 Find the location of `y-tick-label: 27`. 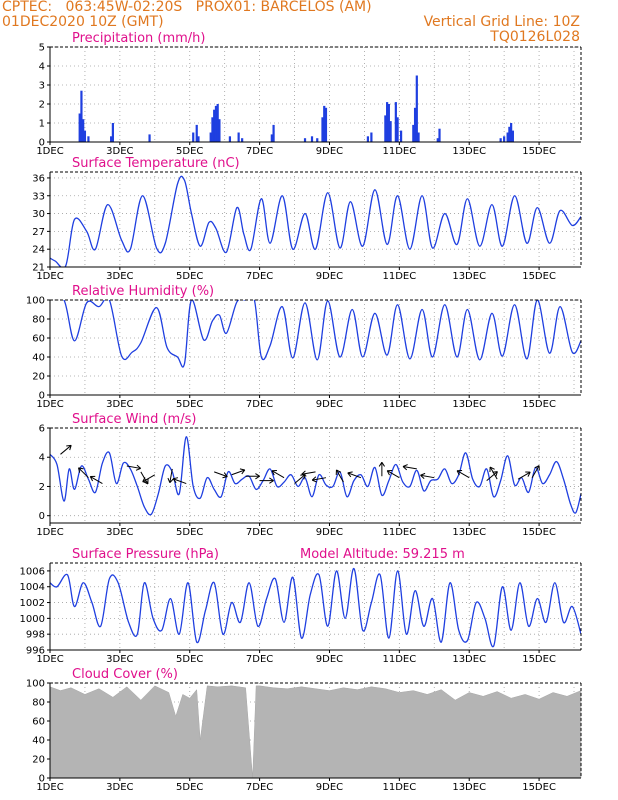

y-tick-label: 27 is located at coordinates (38, 232).